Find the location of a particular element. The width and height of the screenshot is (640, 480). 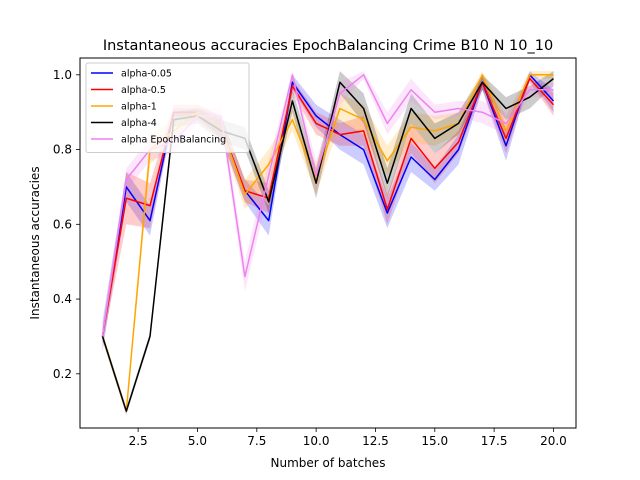

y-tick-label: 0.2 is located at coordinates (62, 374).